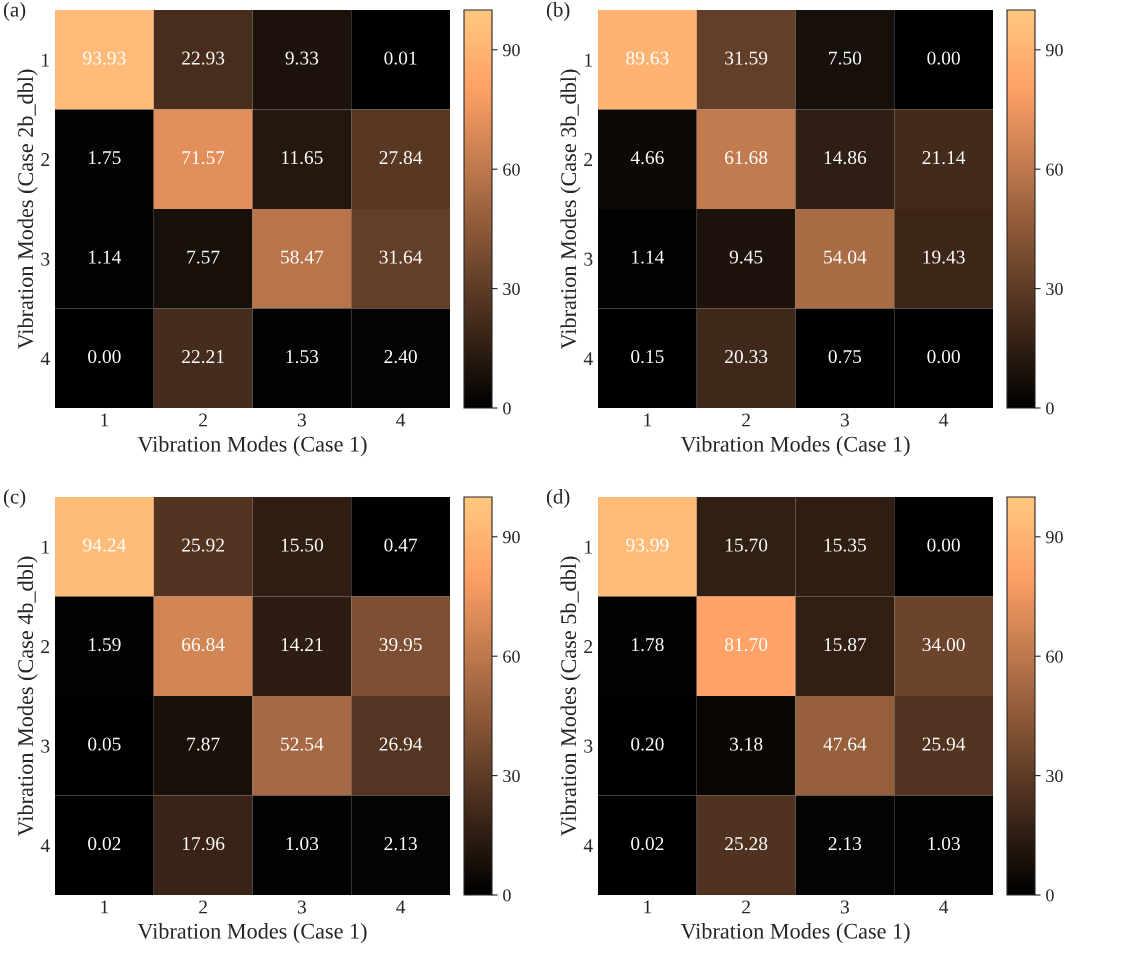 The height and width of the screenshot is (956, 1132). I want to click on data-label: 22.21, so click(203, 357).